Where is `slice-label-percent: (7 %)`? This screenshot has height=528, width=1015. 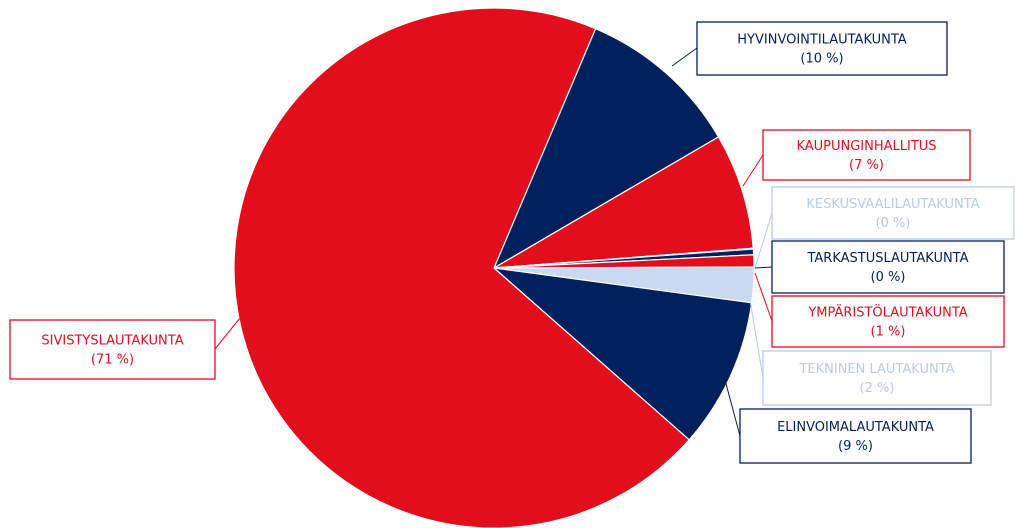 slice-label-percent: (7 %) is located at coordinates (866, 165).